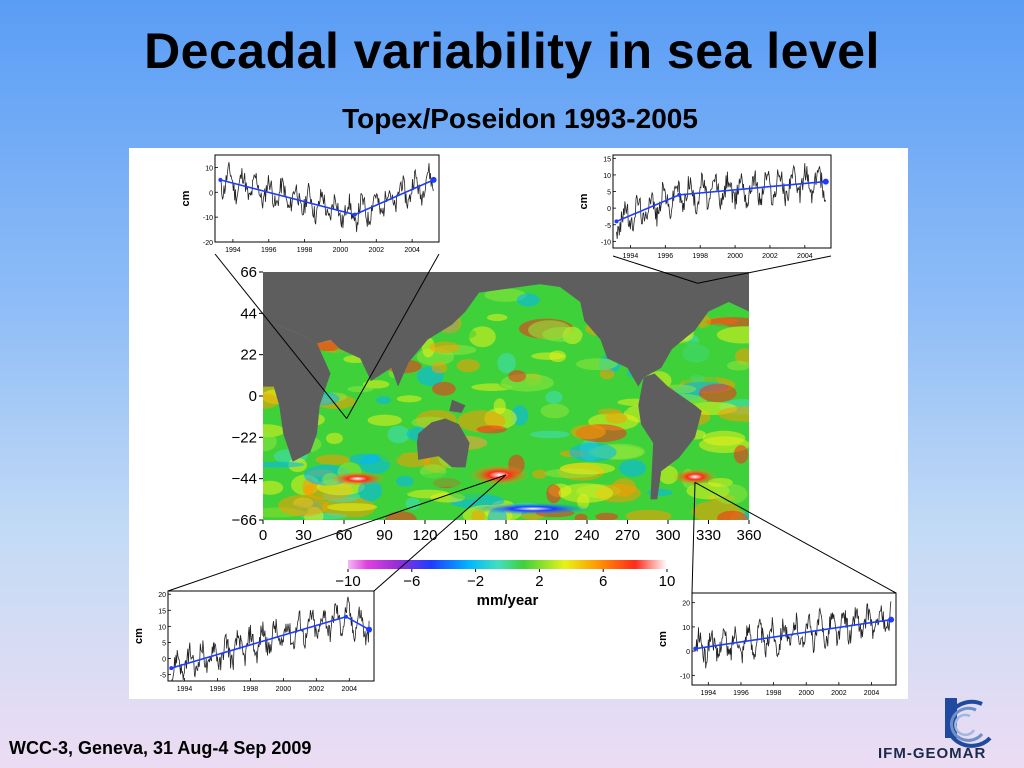 This screenshot has height=768, width=1024. Describe the element at coordinates (347, 581) in the screenshot. I see `colorbar-tick-label: −10` at that location.